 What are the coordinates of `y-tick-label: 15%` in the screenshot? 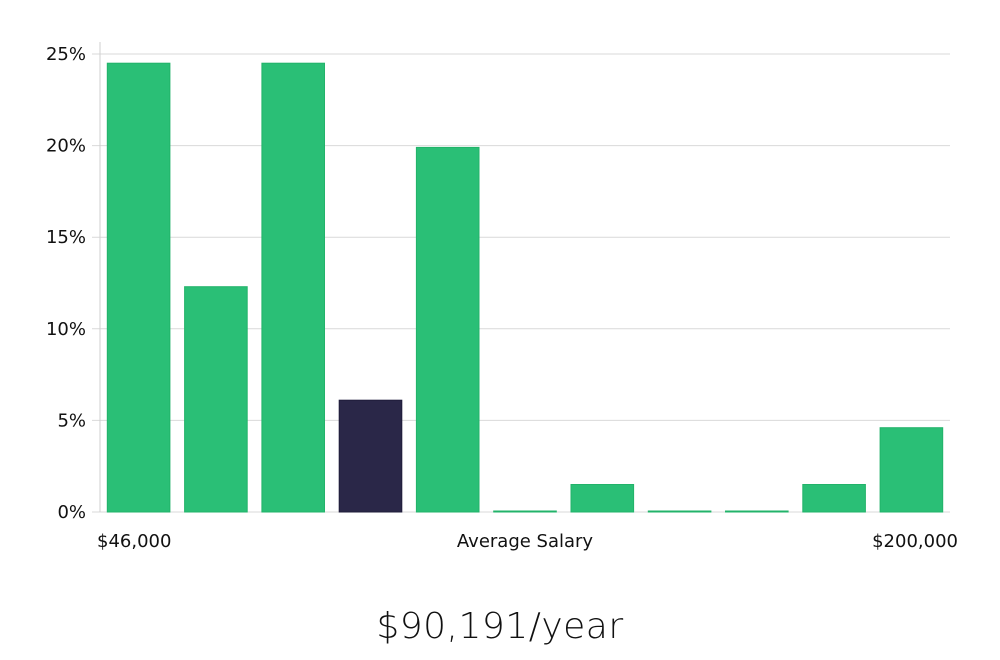 It's located at (66, 237).